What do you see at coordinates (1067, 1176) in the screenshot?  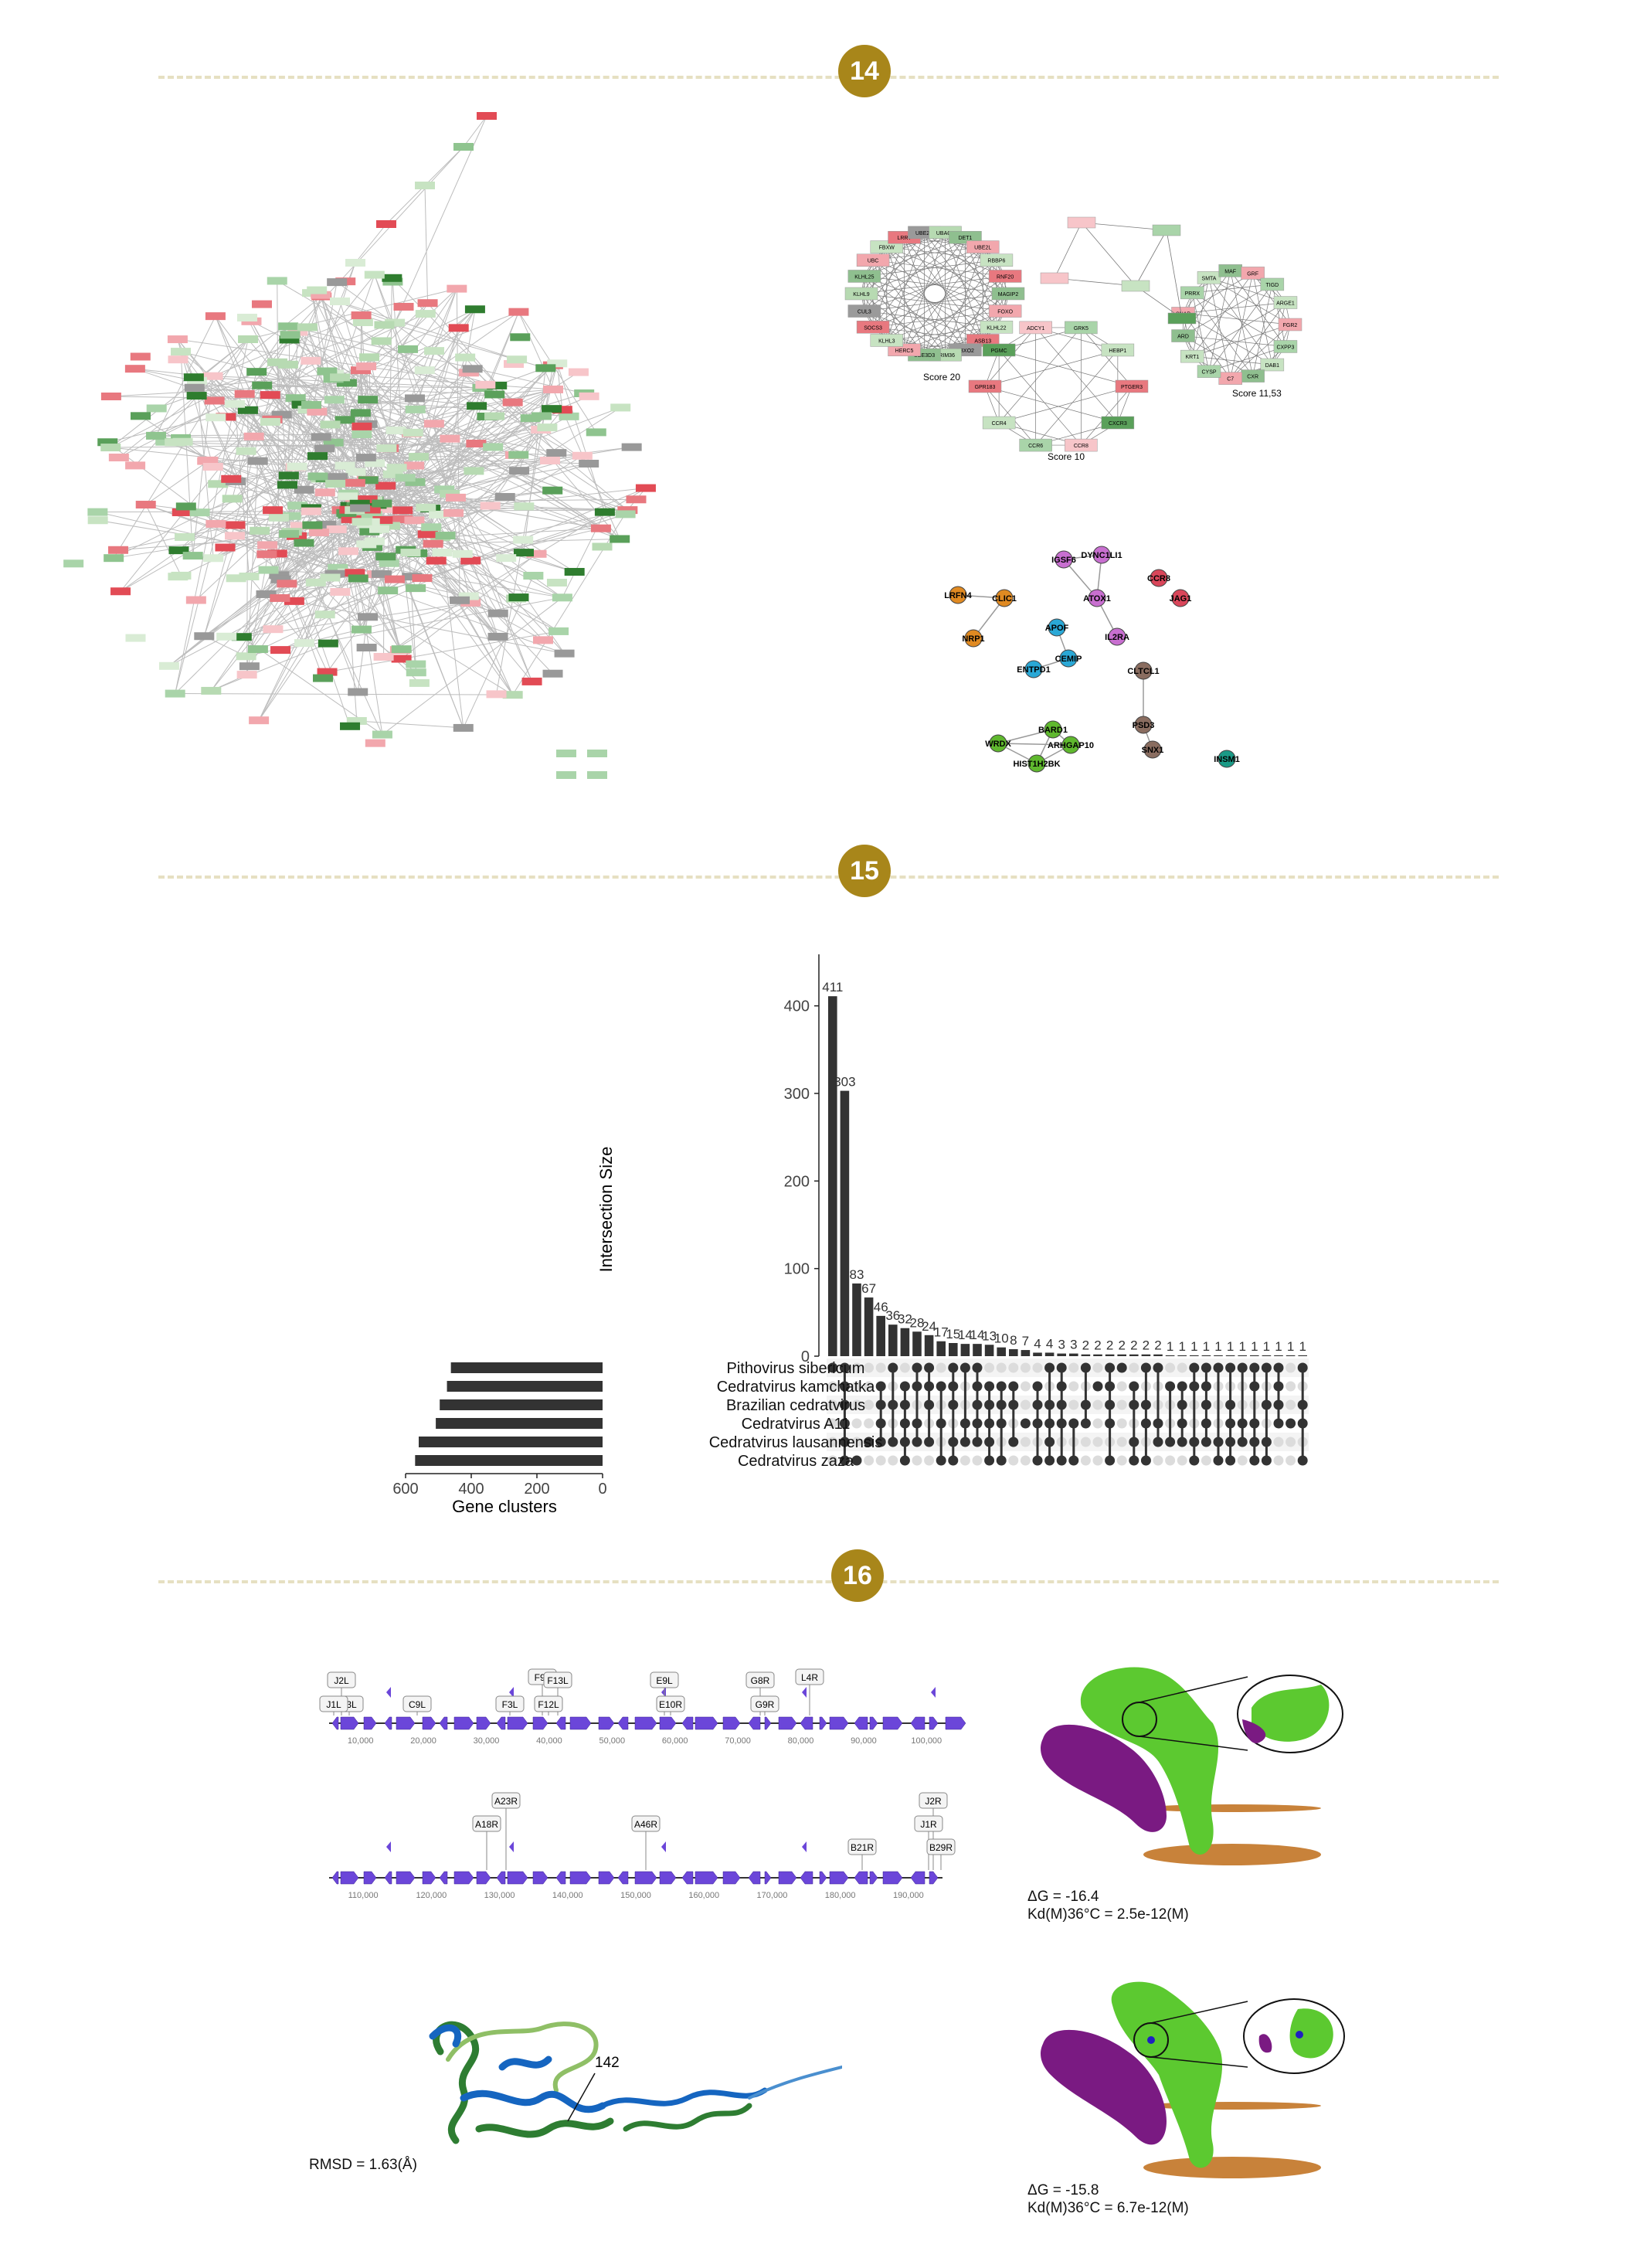 I see `intersection-bars` at bounding box center [1067, 1176].